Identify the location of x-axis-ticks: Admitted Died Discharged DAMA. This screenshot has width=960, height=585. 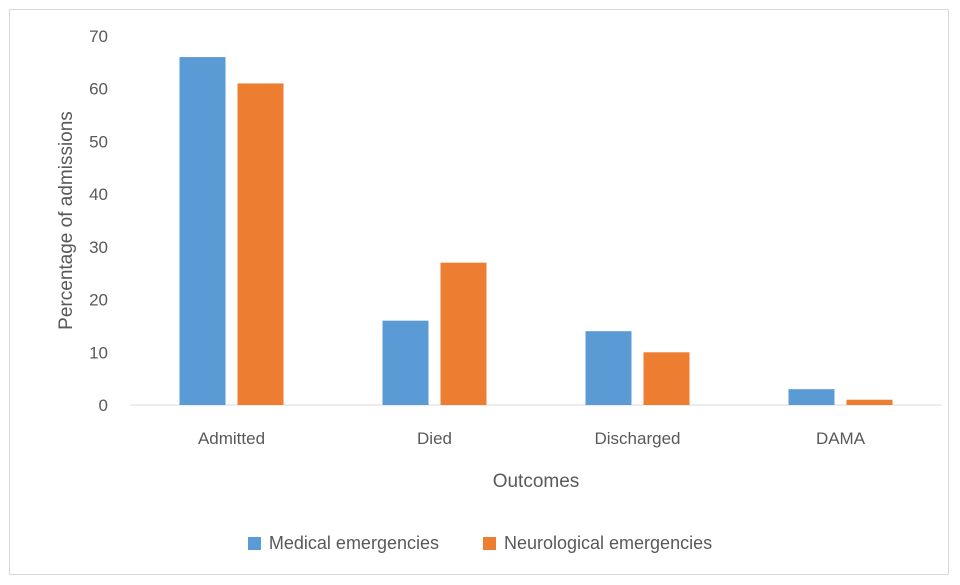
(532, 438).